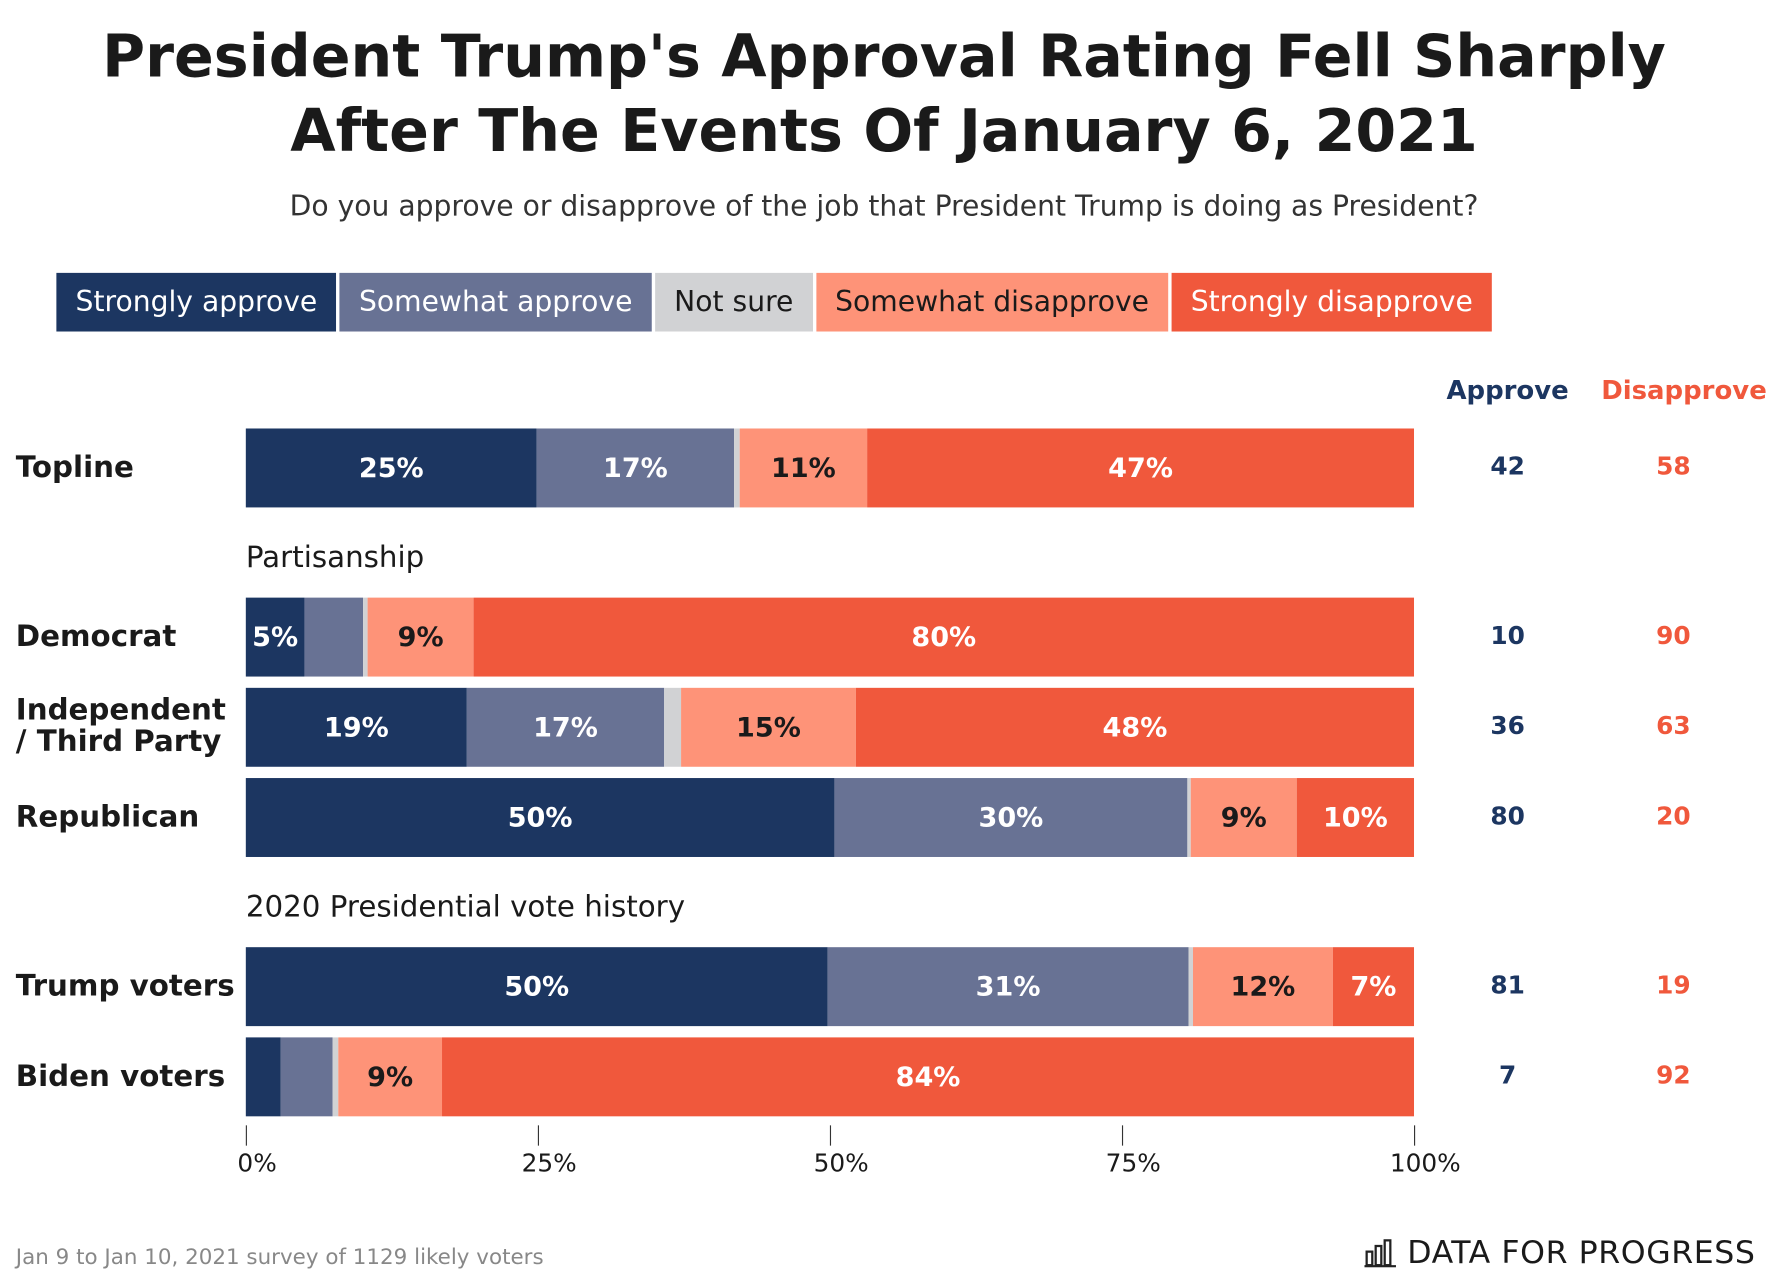  I want to click on section-label-partisanship: Partisanship, so click(335, 558).